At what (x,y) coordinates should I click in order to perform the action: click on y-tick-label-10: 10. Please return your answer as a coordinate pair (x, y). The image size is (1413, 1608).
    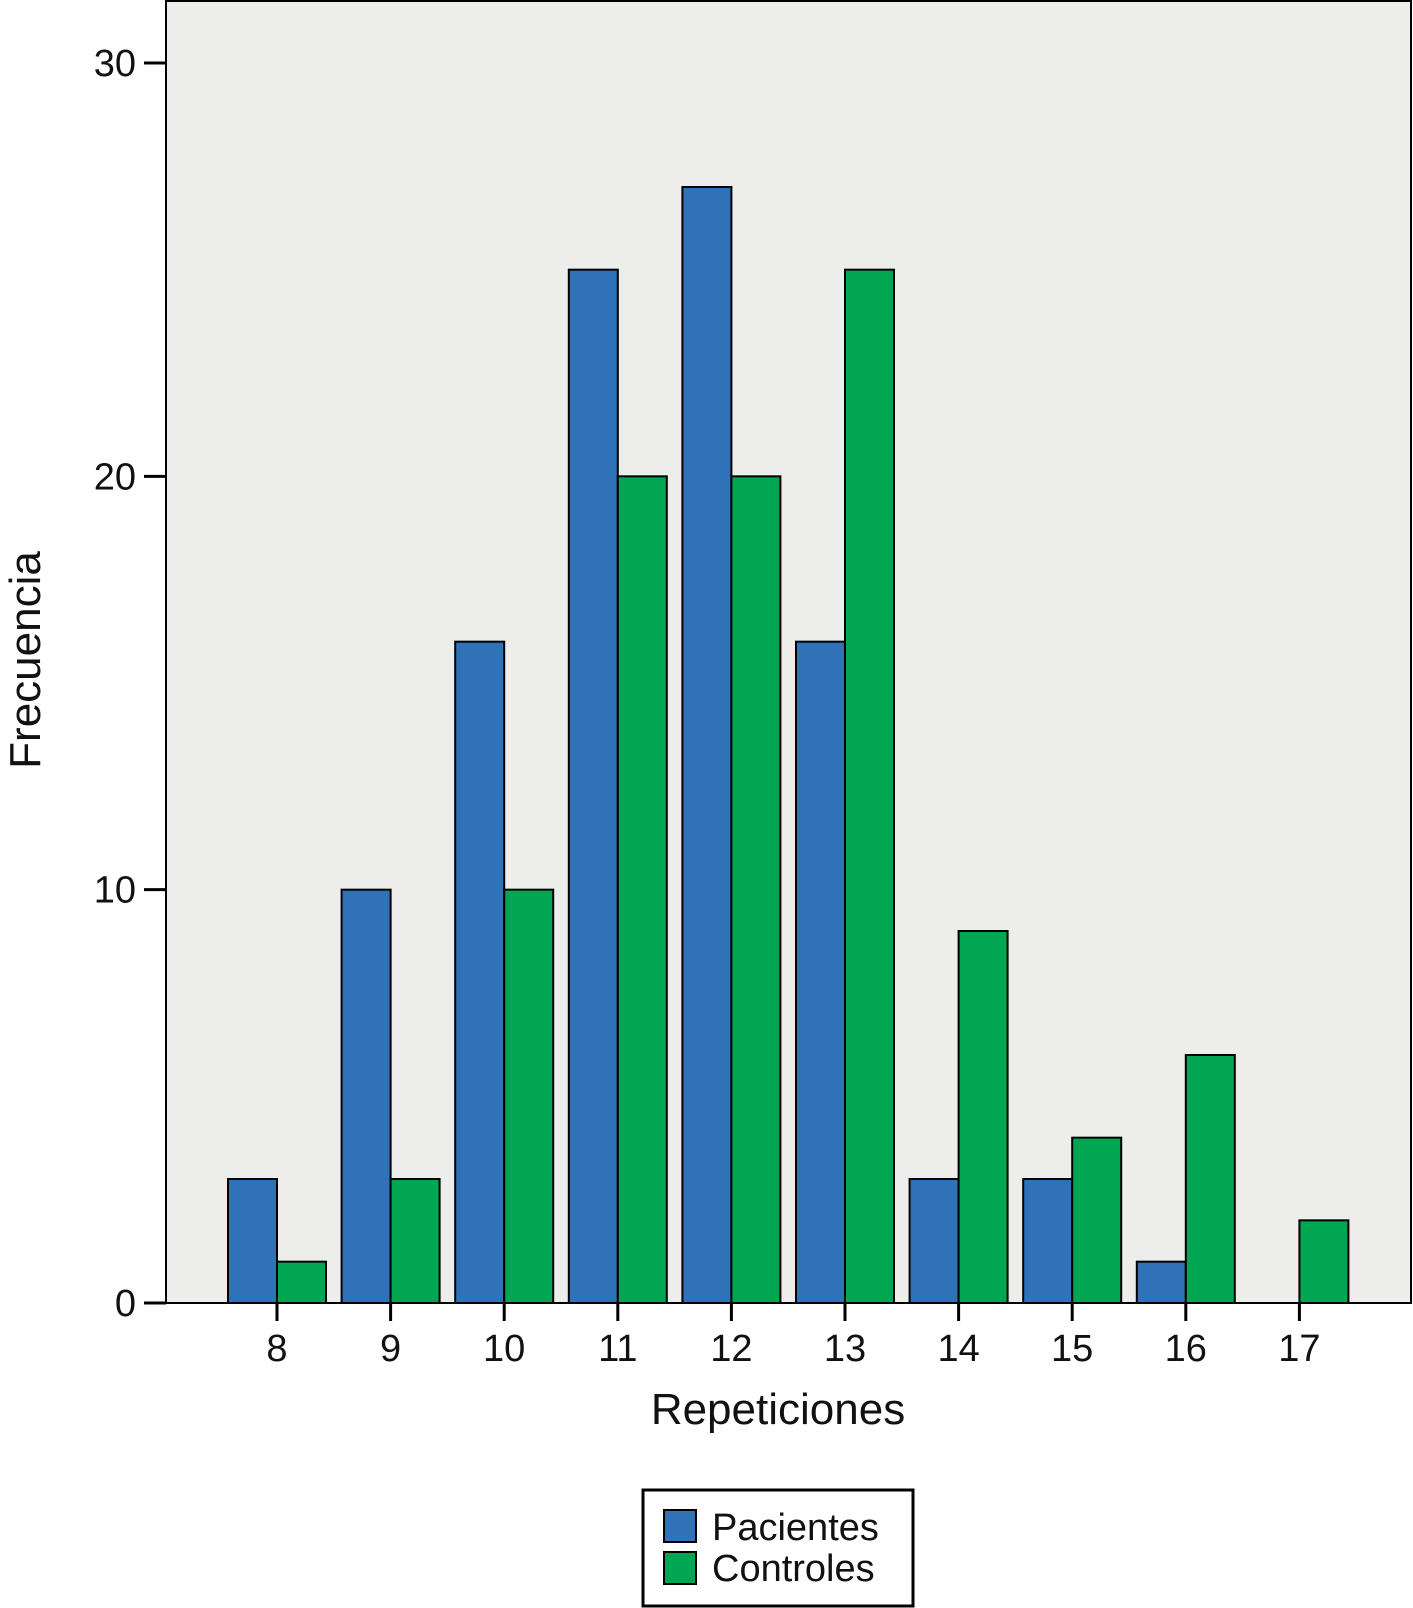
    Looking at the image, I should click on (115, 891).